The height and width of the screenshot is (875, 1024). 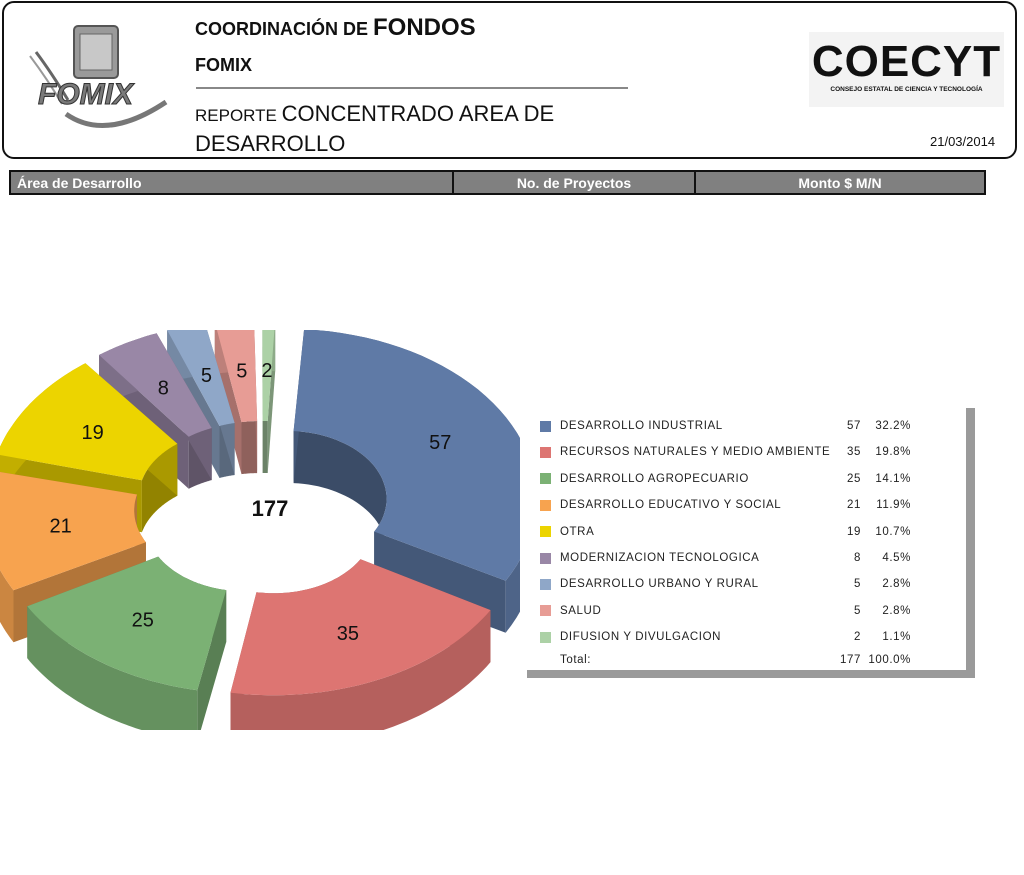 I want to click on legend-percent: 14.1%, so click(x=893, y=478).